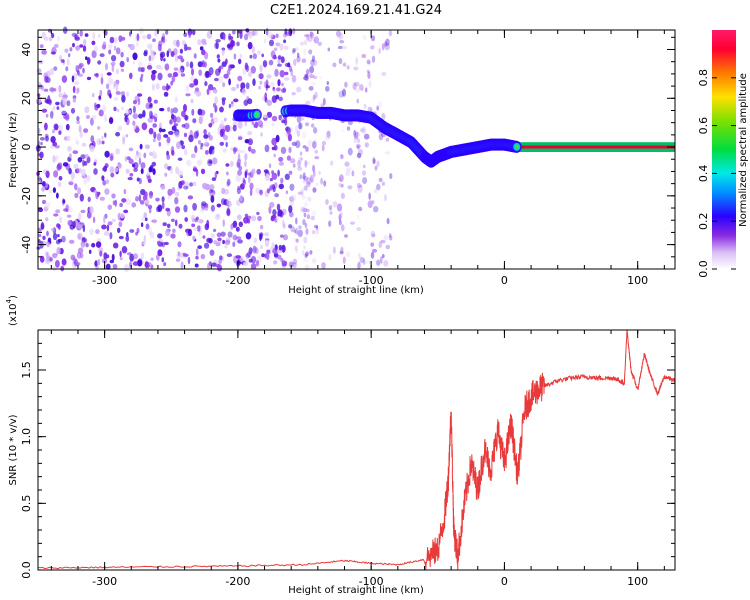 The width and height of the screenshot is (750, 600). What do you see at coordinates (256, 115) in the screenshot?
I see `ridge-blob` at bounding box center [256, 115].